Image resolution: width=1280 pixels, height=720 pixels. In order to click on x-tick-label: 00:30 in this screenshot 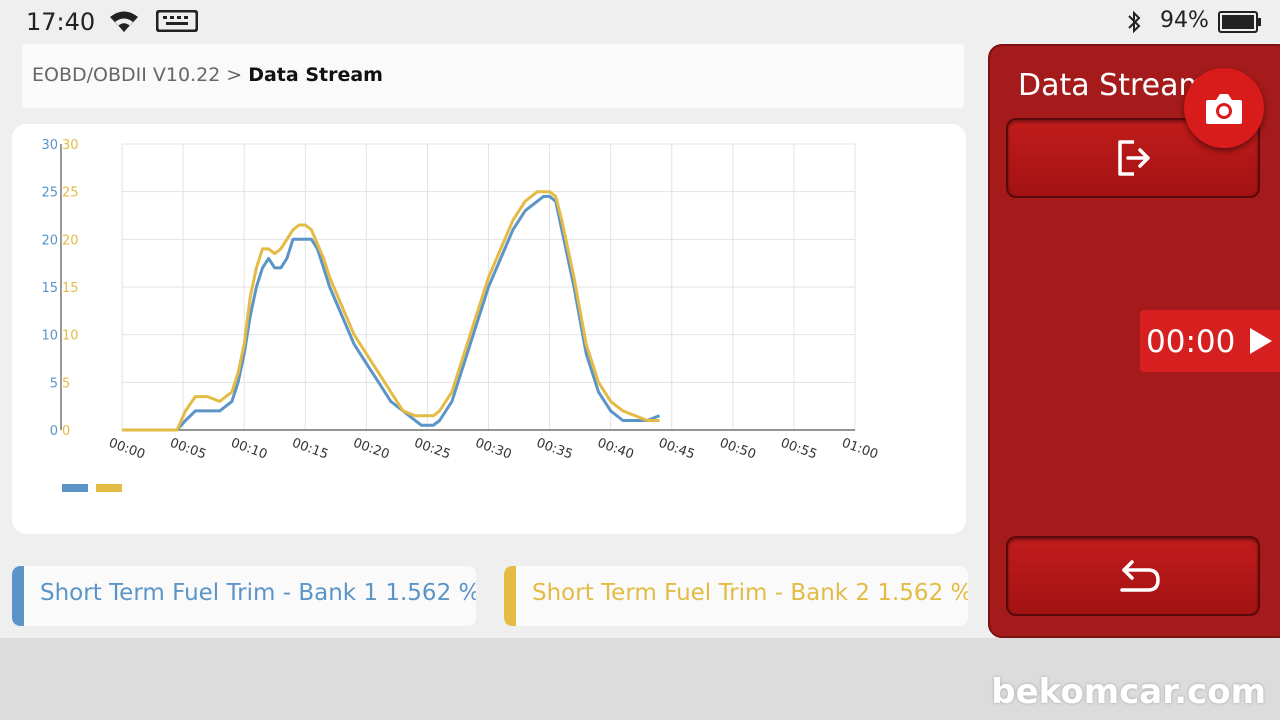, I will do `click(493, 449)`.